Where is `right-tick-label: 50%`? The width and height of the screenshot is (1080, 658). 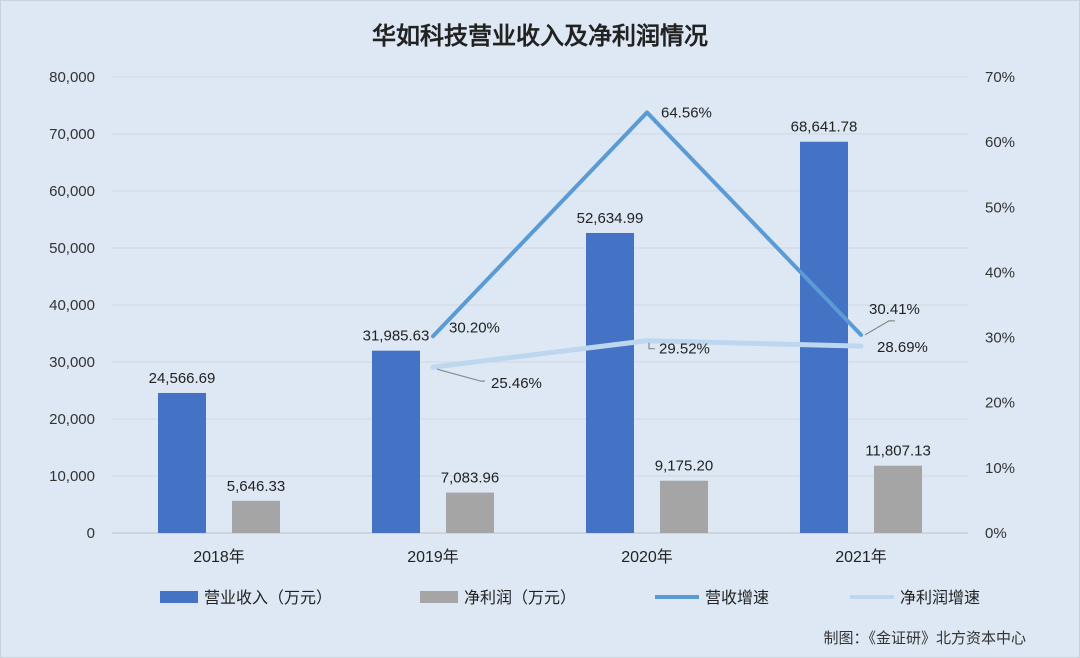
right-tick-label: 50% is located at coordinates (1000, 207).